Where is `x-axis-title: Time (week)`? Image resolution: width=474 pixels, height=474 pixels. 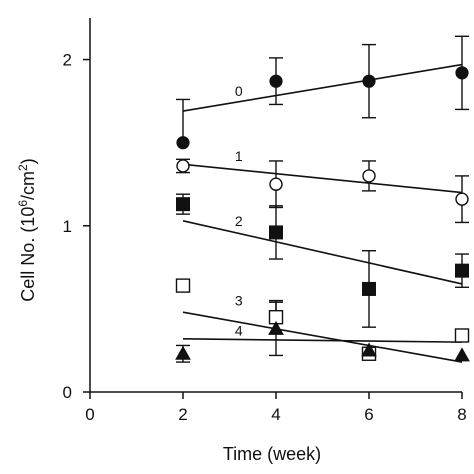 x-axis-title: Time (week) is located at coordinates (272, 454).